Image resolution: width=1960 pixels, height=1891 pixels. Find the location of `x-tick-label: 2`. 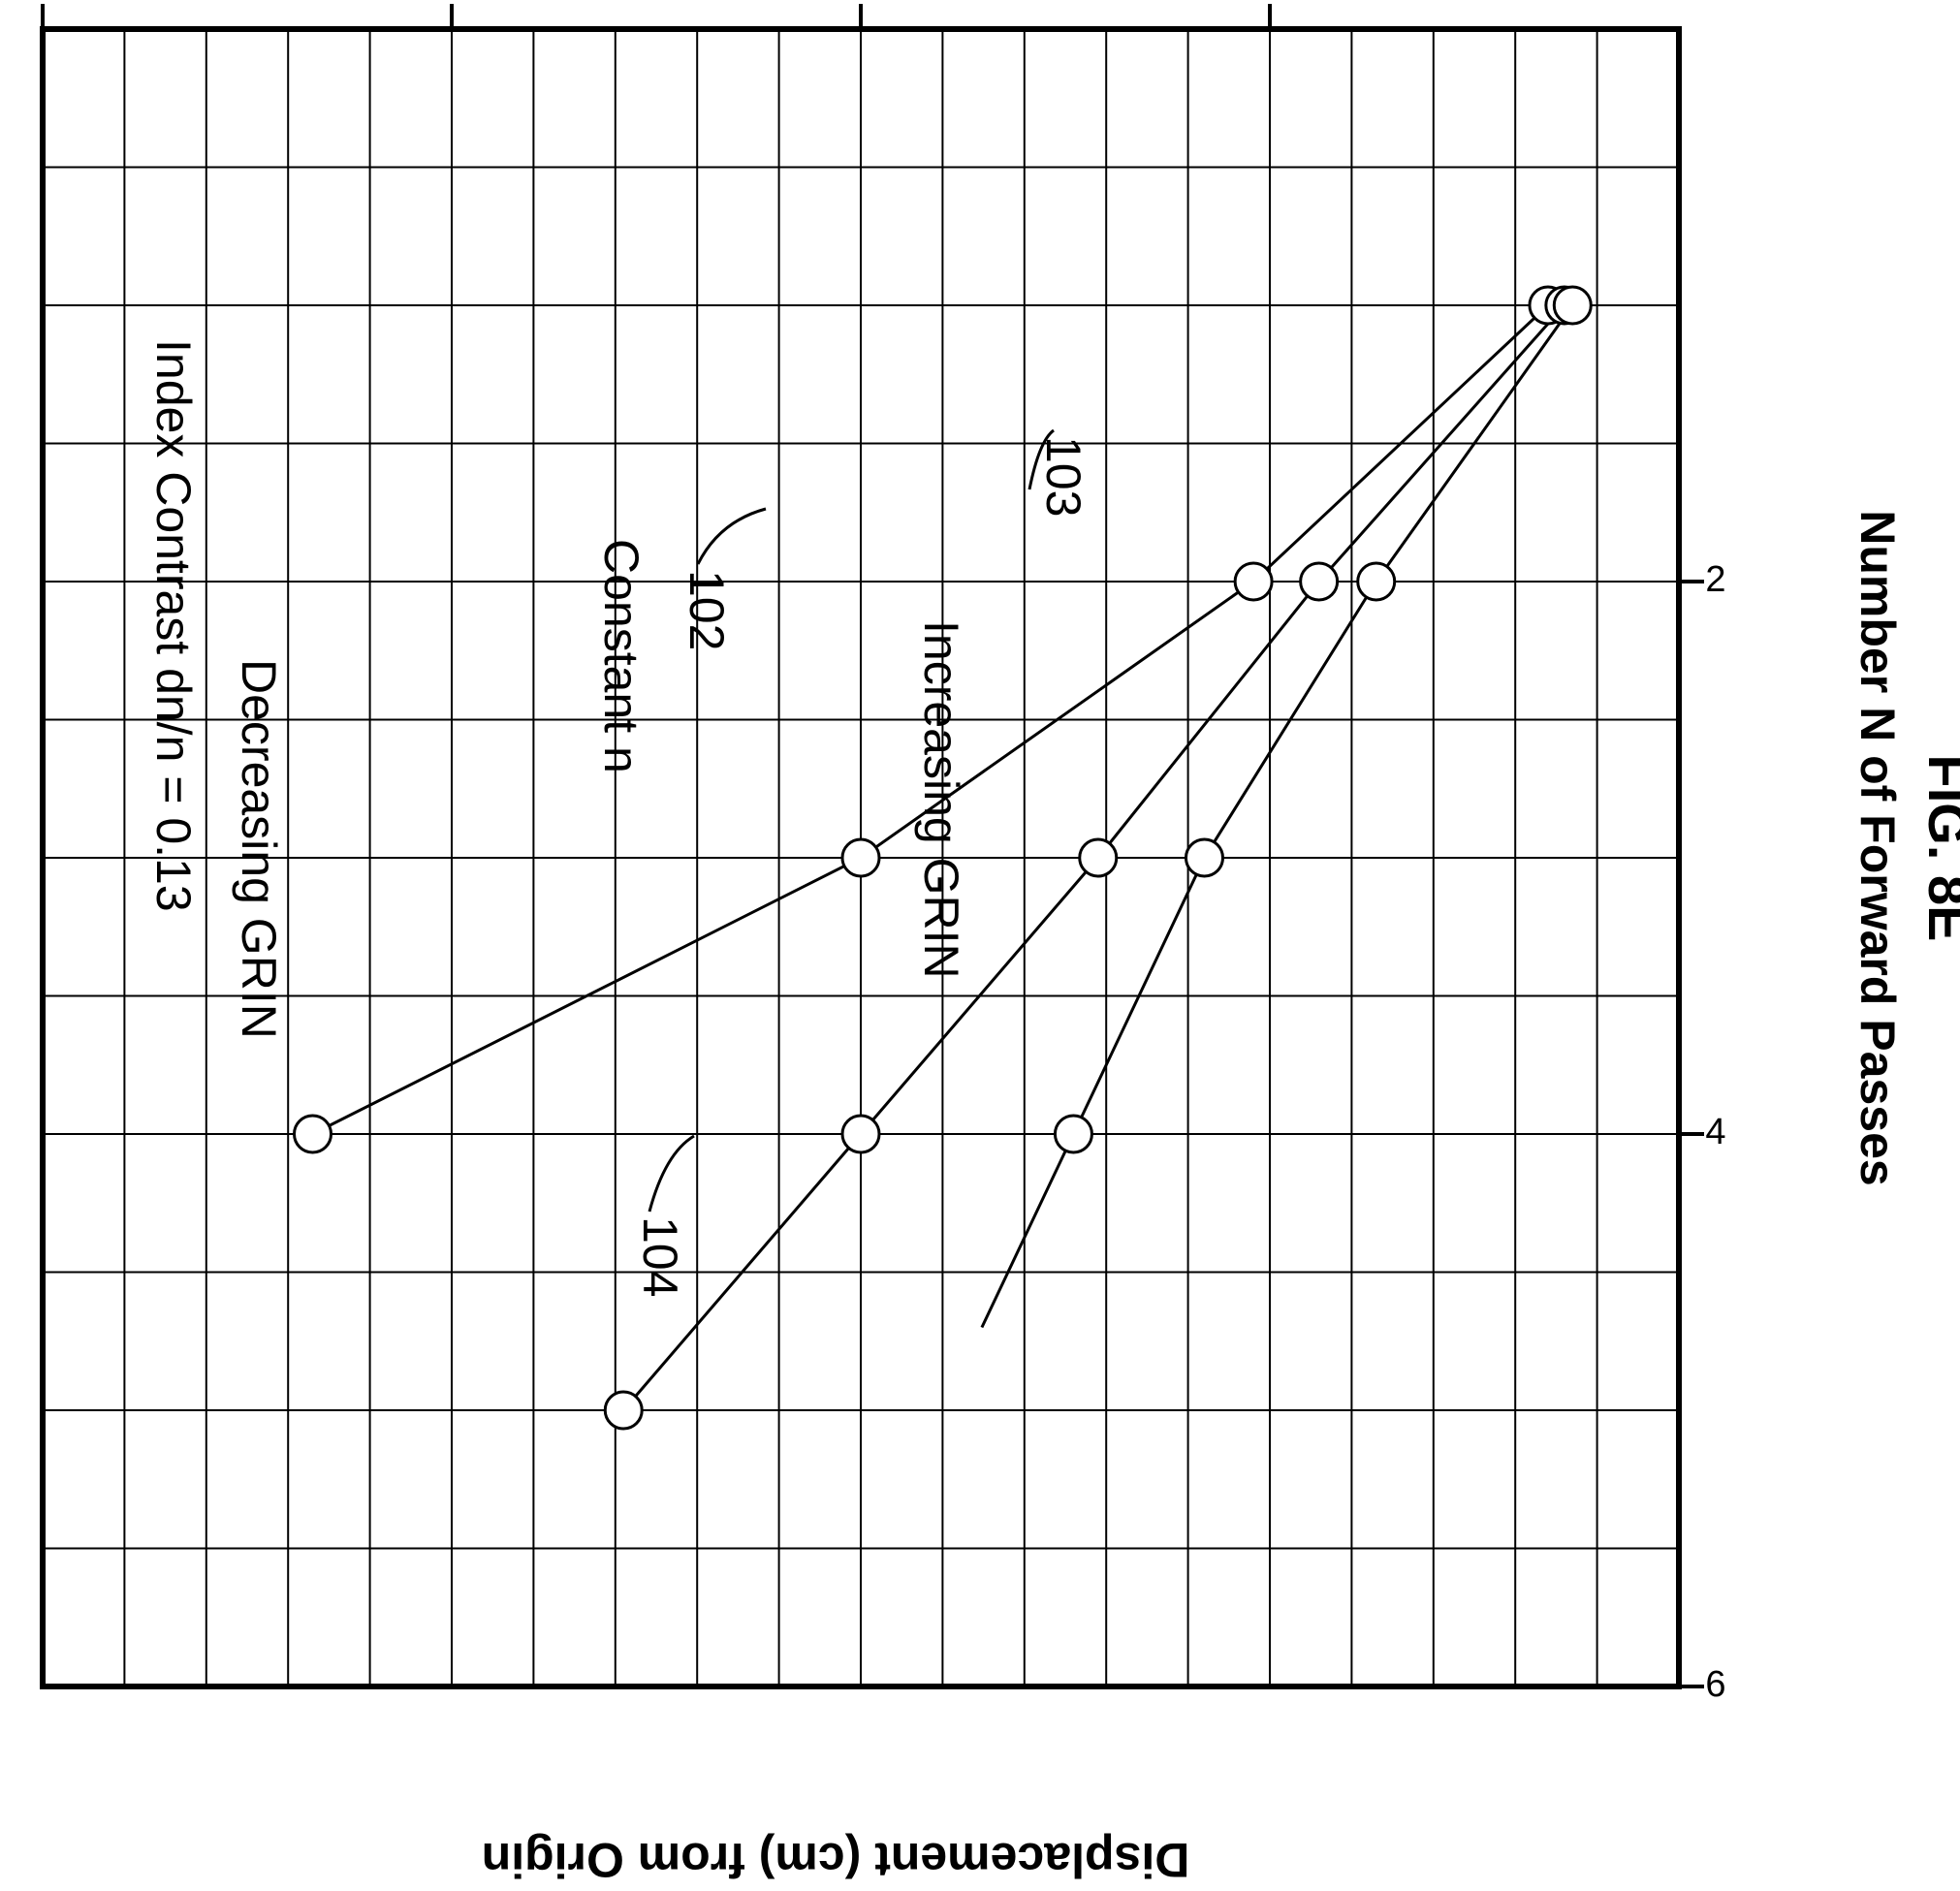

x-tick-label: 2 is located at coordinates (1715, 579).